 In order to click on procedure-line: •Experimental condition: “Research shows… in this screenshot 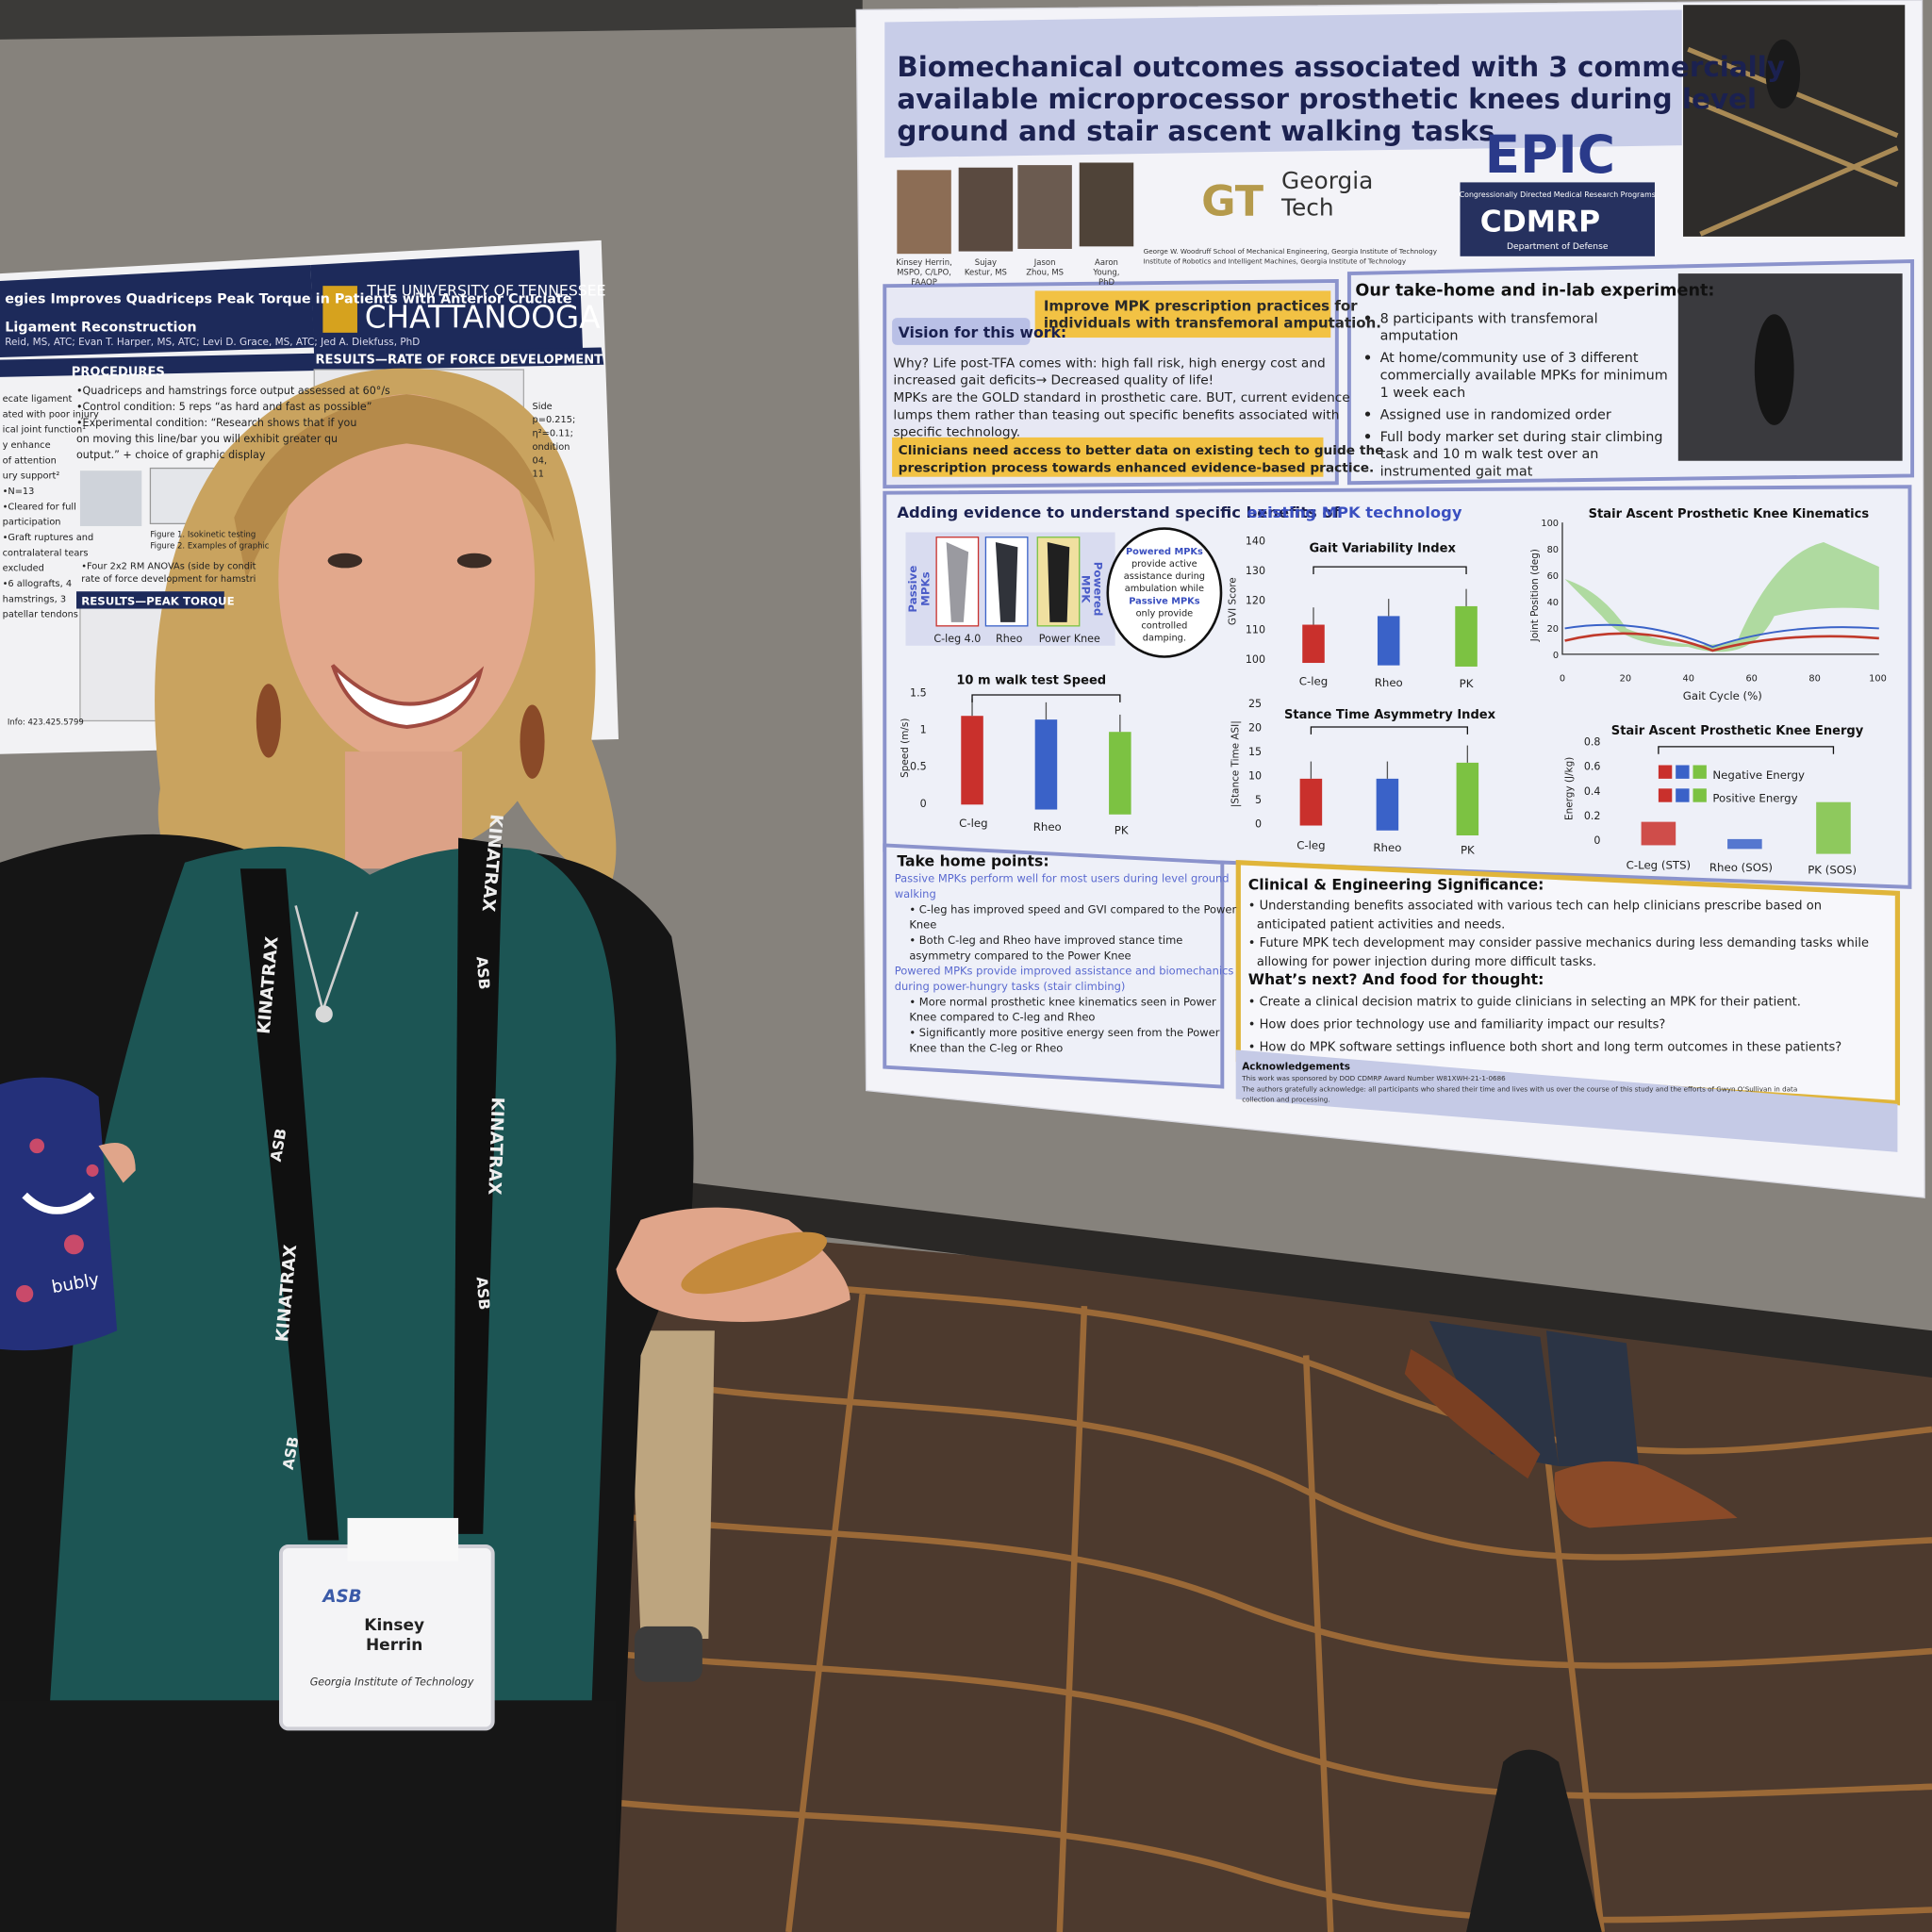, I will do `click(216, 423)`.